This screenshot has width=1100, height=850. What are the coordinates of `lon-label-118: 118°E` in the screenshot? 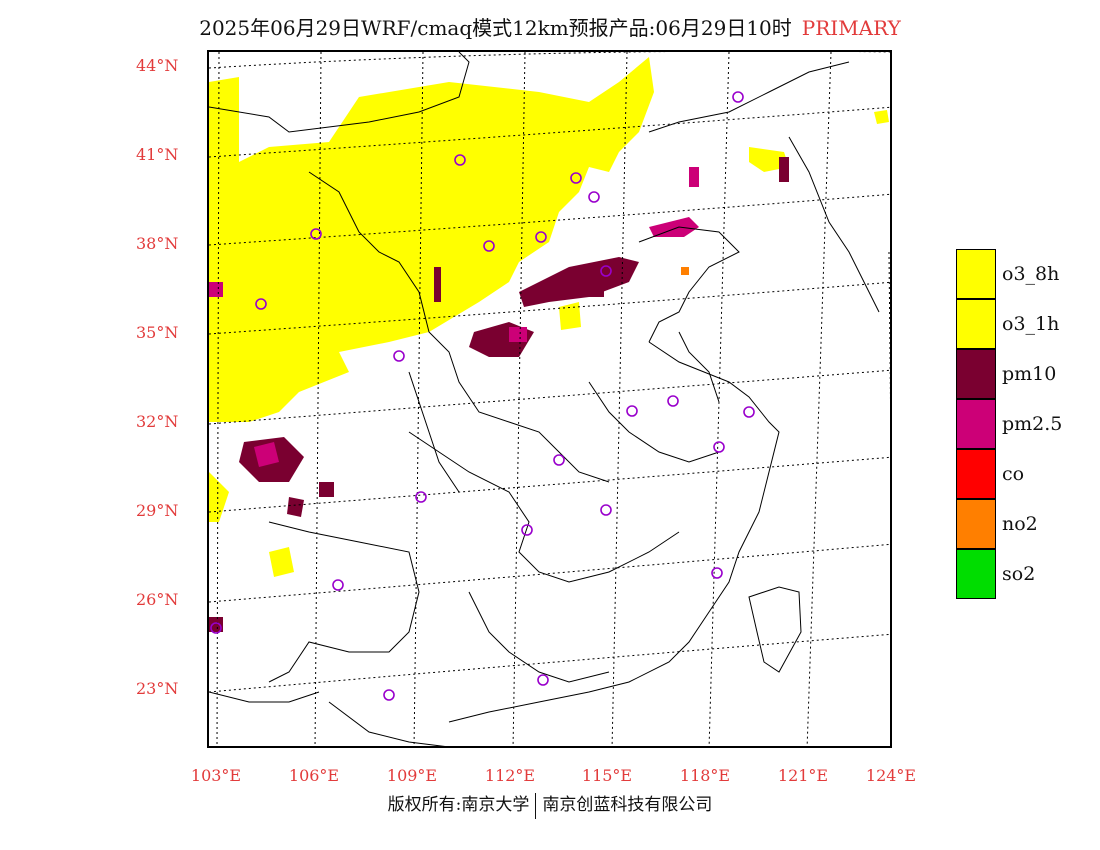 It's located at (705, 775).